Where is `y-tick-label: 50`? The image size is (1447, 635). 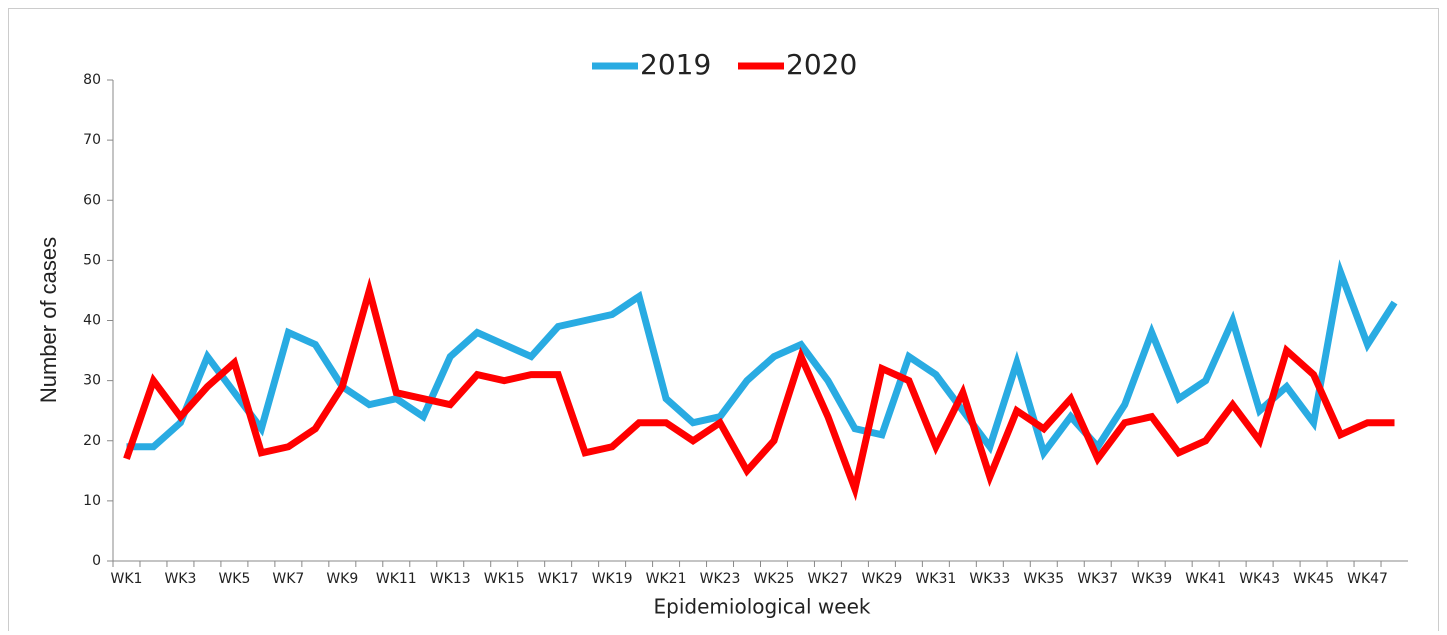
y-tick-label: 50 is located at coordinates (92, 260).